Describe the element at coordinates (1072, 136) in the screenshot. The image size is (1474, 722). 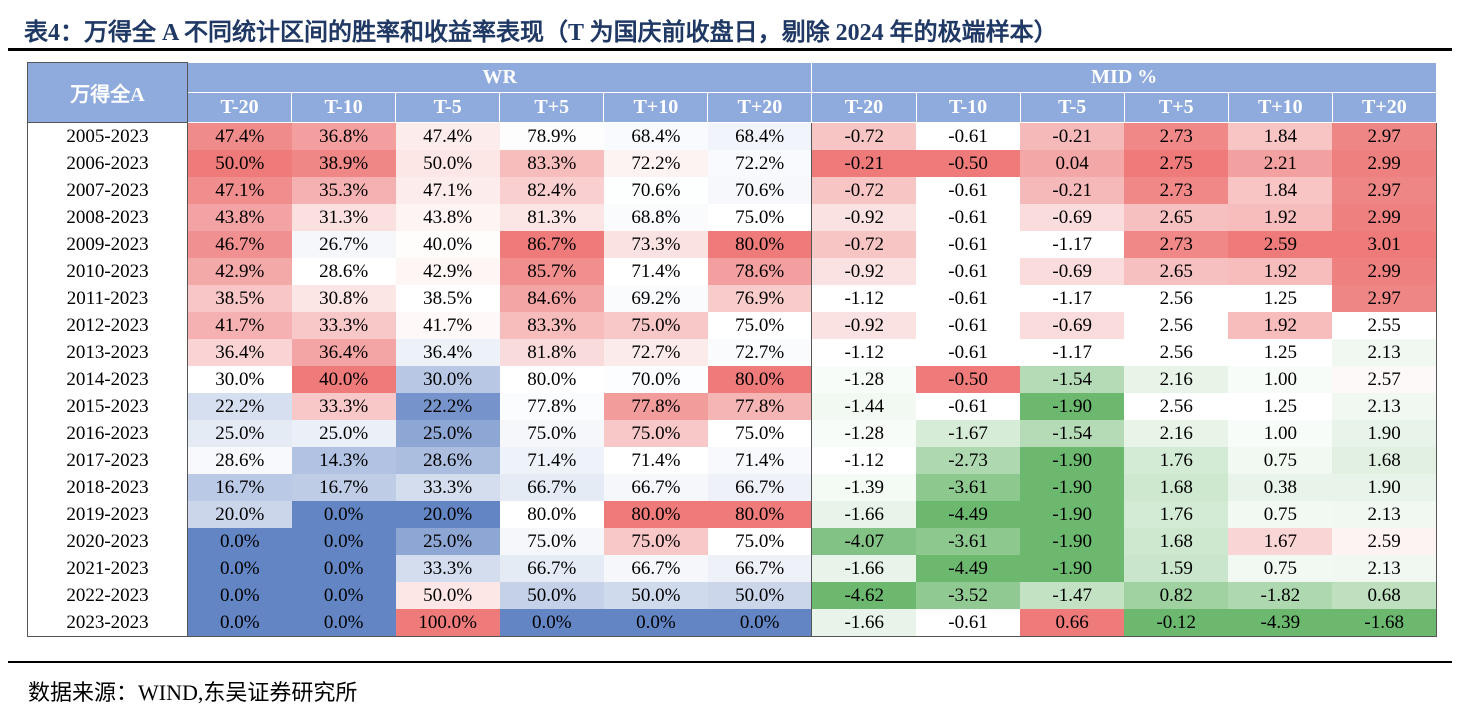
I see `mid-cell: -0.21` at that location.